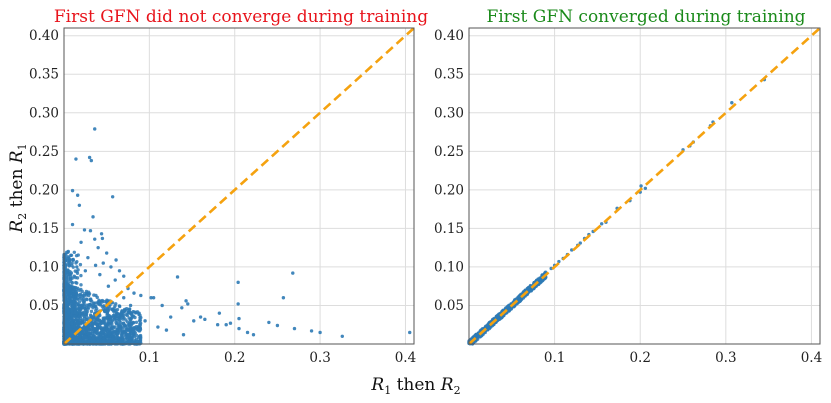 This screenshot has height=403, width=831. What do you see at coordinates (639, 358) in the screenshot?
I see `x-tick-label: 0.2` at bounding box center [639, 358].